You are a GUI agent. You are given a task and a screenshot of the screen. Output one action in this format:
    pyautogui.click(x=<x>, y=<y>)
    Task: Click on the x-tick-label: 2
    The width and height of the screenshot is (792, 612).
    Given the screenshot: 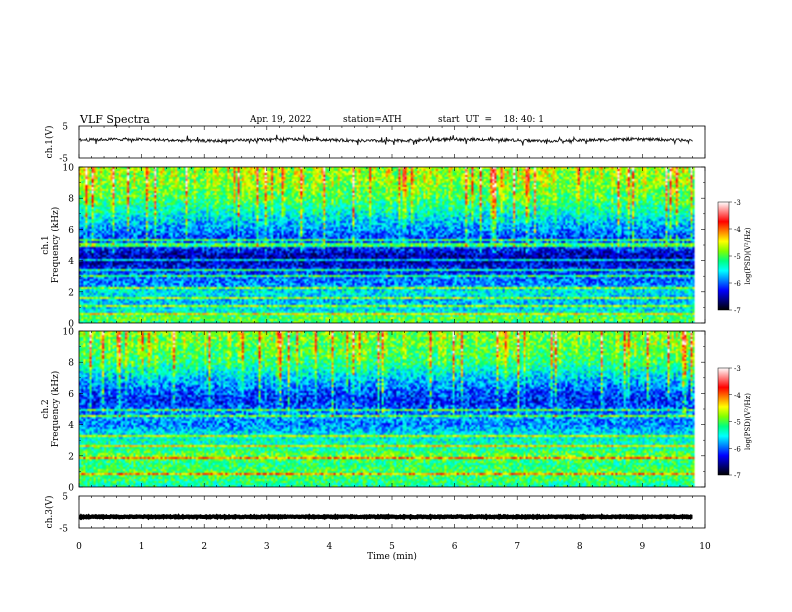 What is the action you would take?
    pyautogui.click(x=204, y=547)
    